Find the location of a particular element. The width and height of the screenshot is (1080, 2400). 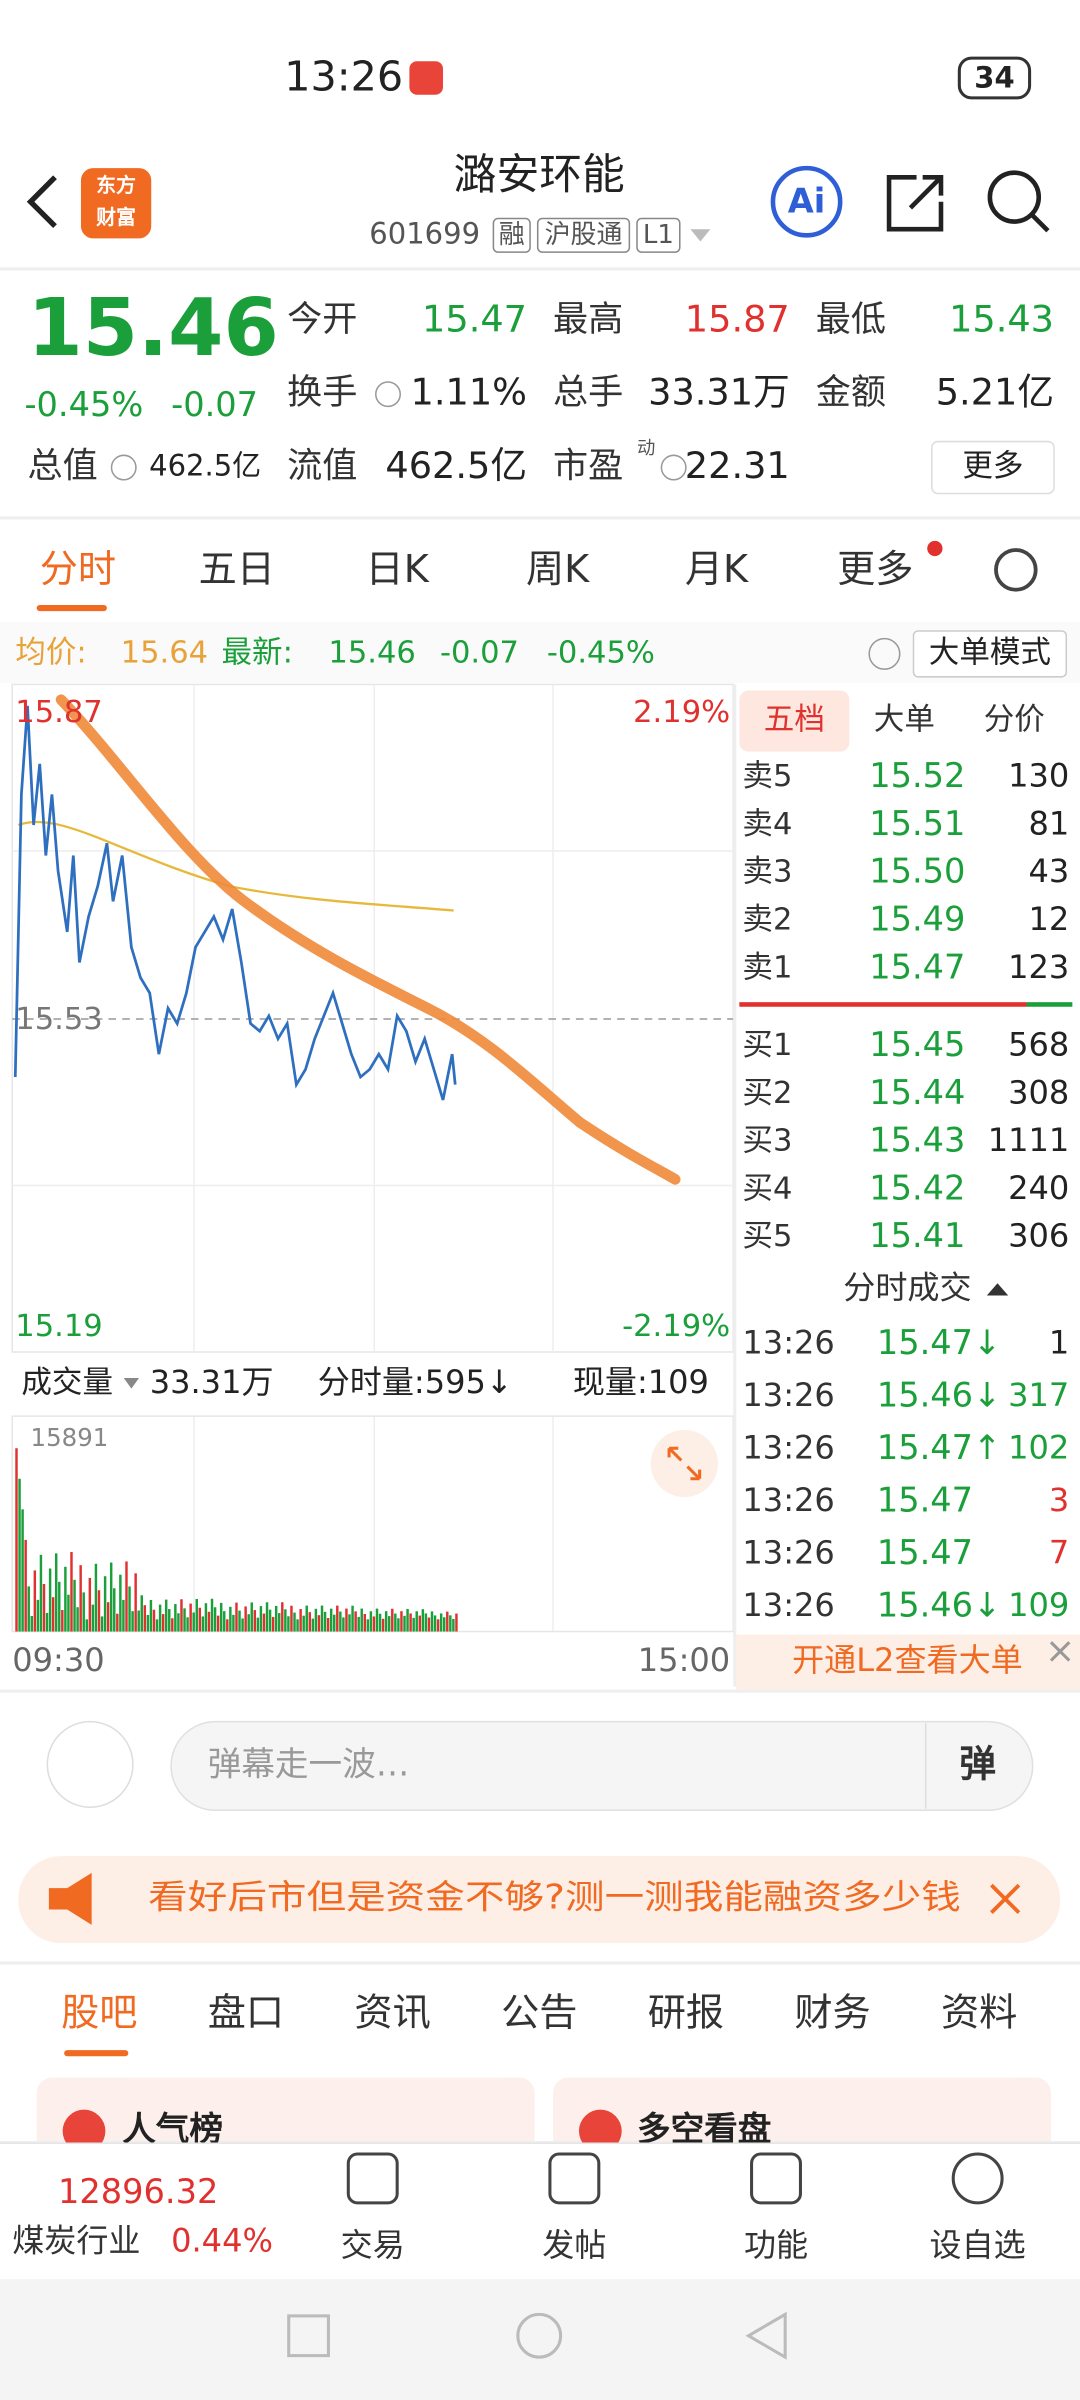

field-value: 462.5亿 is located at coordinates (205, 466).